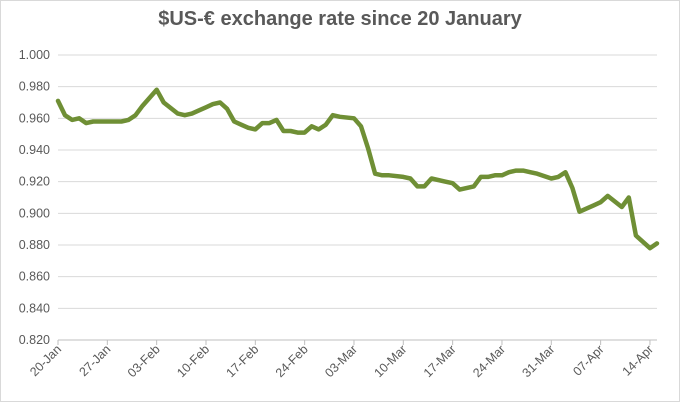  What do you see at coordinates (34, 55) in the screenshot?
I see `y-tick-label: 1.000` at bounding box center [34, 55].